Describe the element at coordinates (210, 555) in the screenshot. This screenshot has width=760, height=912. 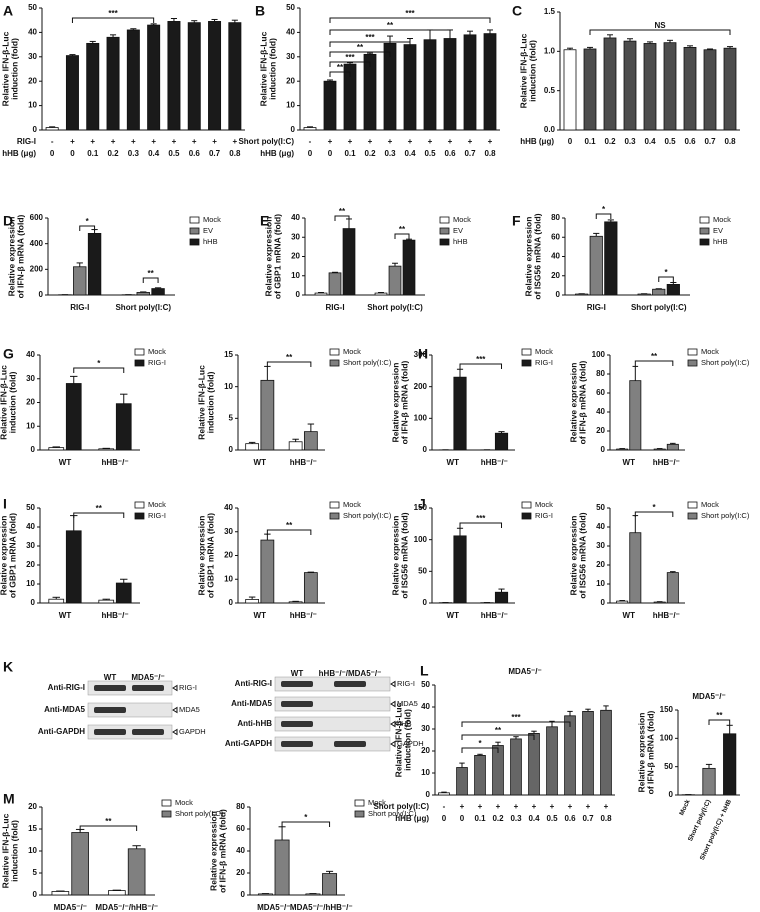
I see `y-axis-label: of GBP1 mRNA (fold)` at that location.